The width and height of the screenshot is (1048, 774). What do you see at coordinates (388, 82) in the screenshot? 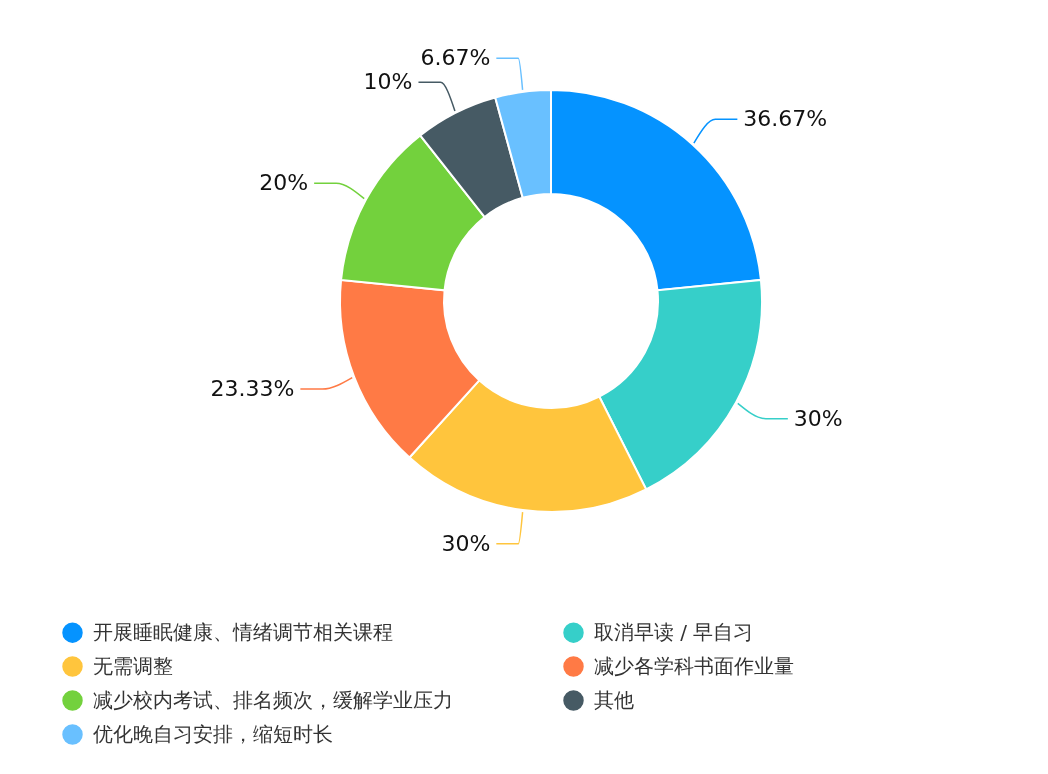
I see `data-label: 10%` at bounding box center [388, 82].